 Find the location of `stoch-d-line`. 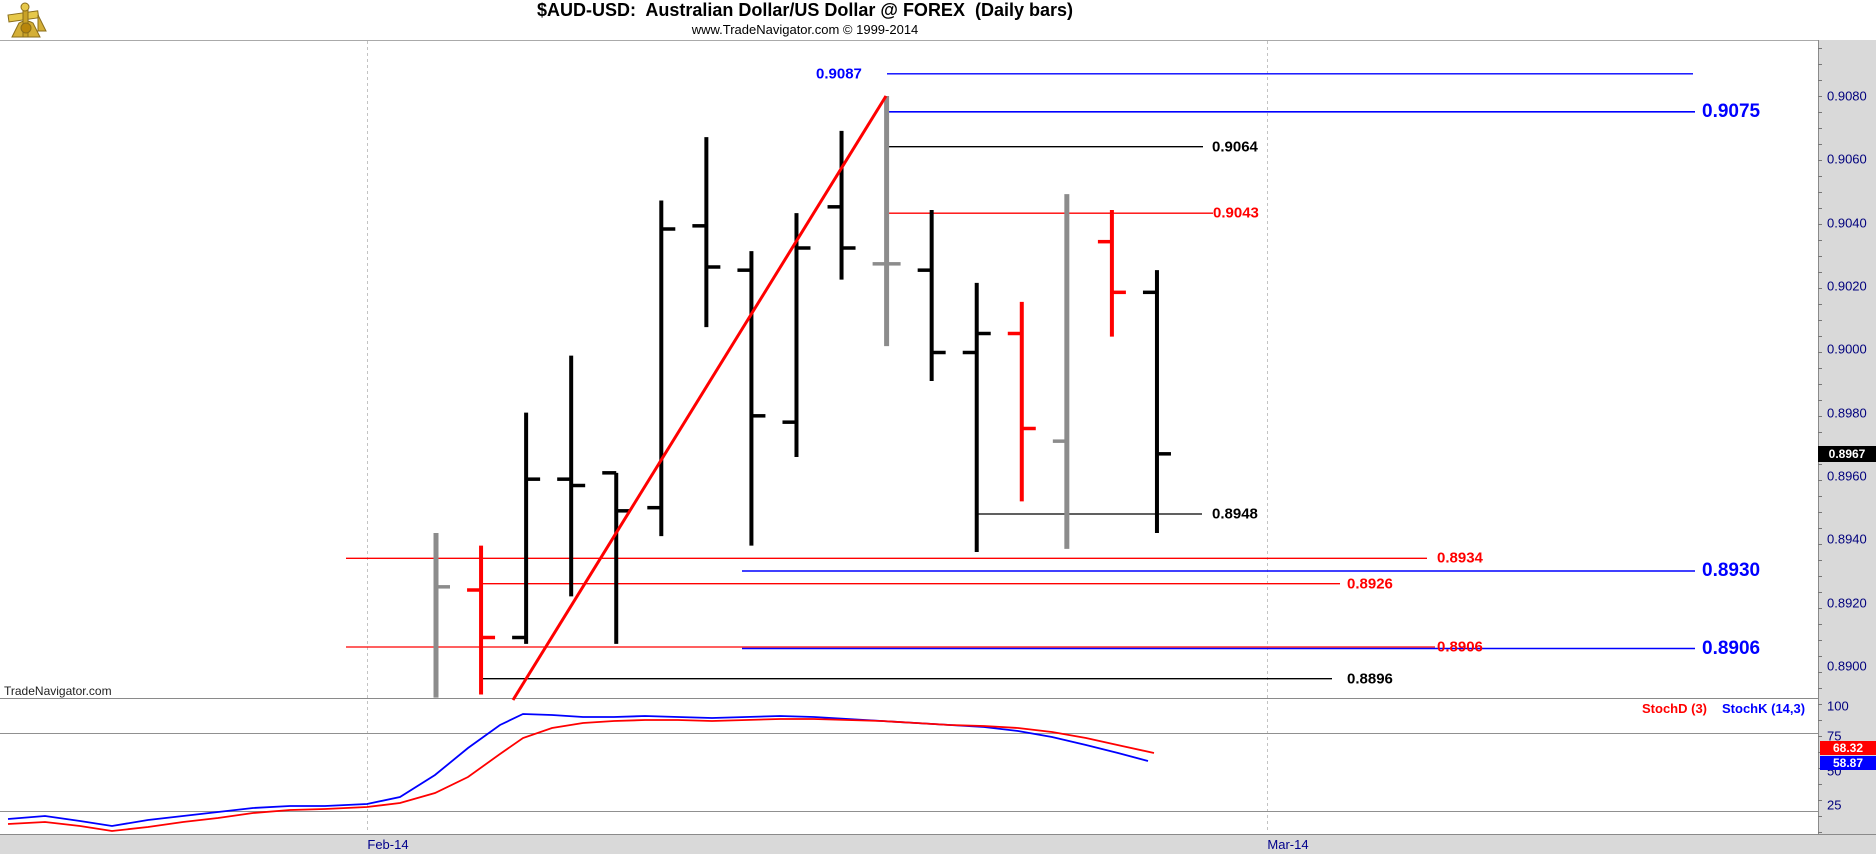

stoch-d-line is located at coordinates (581, 775).